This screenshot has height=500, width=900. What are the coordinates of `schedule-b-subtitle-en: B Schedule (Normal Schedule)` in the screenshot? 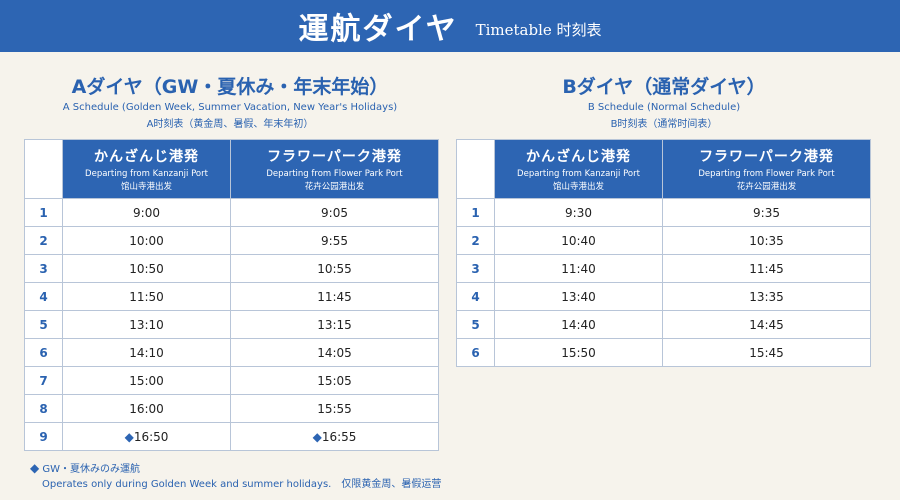 It's located at (664, 107).